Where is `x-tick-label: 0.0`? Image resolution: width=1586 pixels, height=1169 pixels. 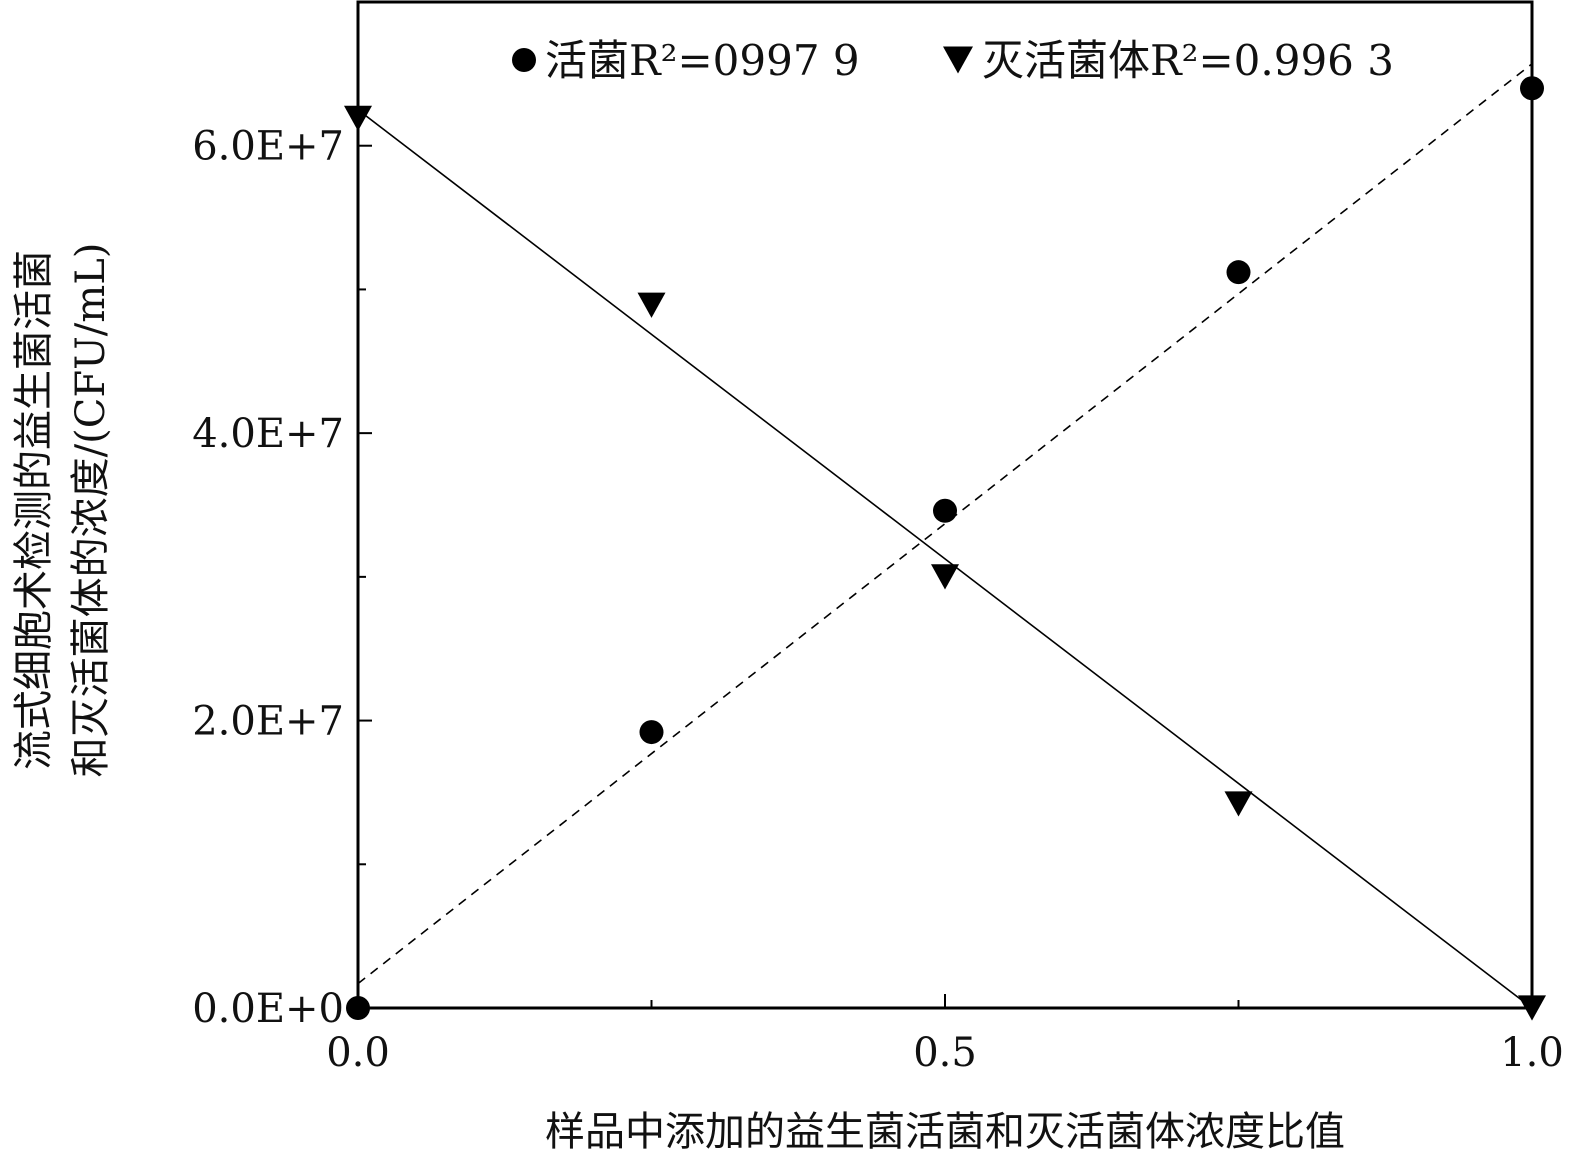 x-tick-label: 0.0 is located at coordinates (358, 1053).